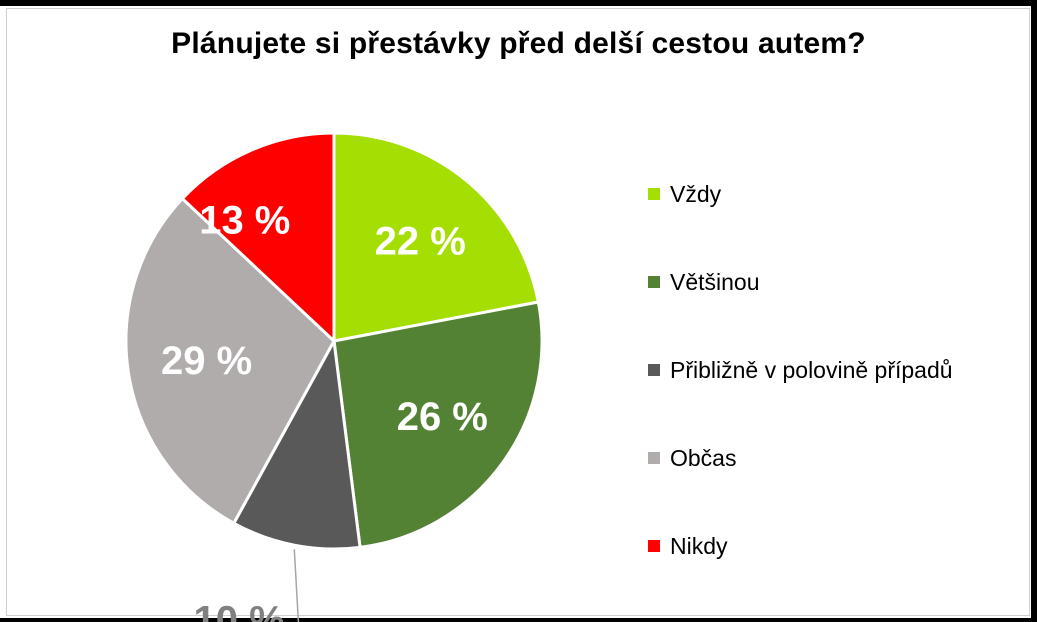 The height and width of the screenshot is (622, 1037). What do you see at coordinates (518, 620) in the screenshot?
I see `screen-edge-bottom` at bounding box center [518, 620].